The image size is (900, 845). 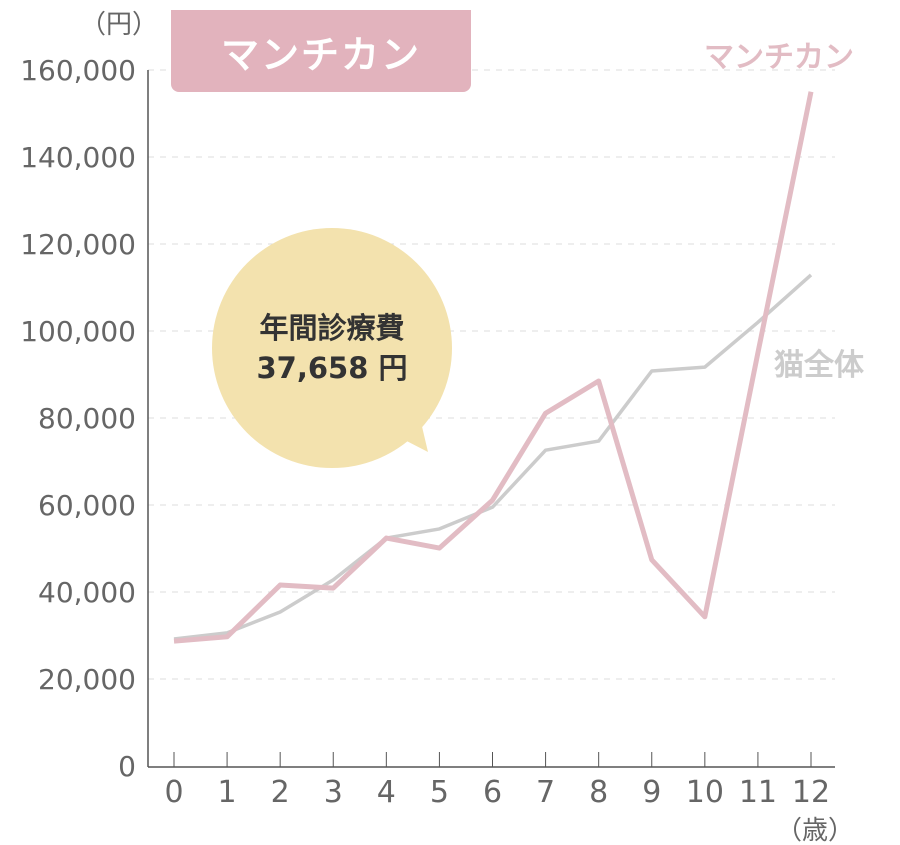 What do you see at coordinates (333, 792) in the screenshot?
I see `x-tick-label: 3` at bounding box center [333, 792].